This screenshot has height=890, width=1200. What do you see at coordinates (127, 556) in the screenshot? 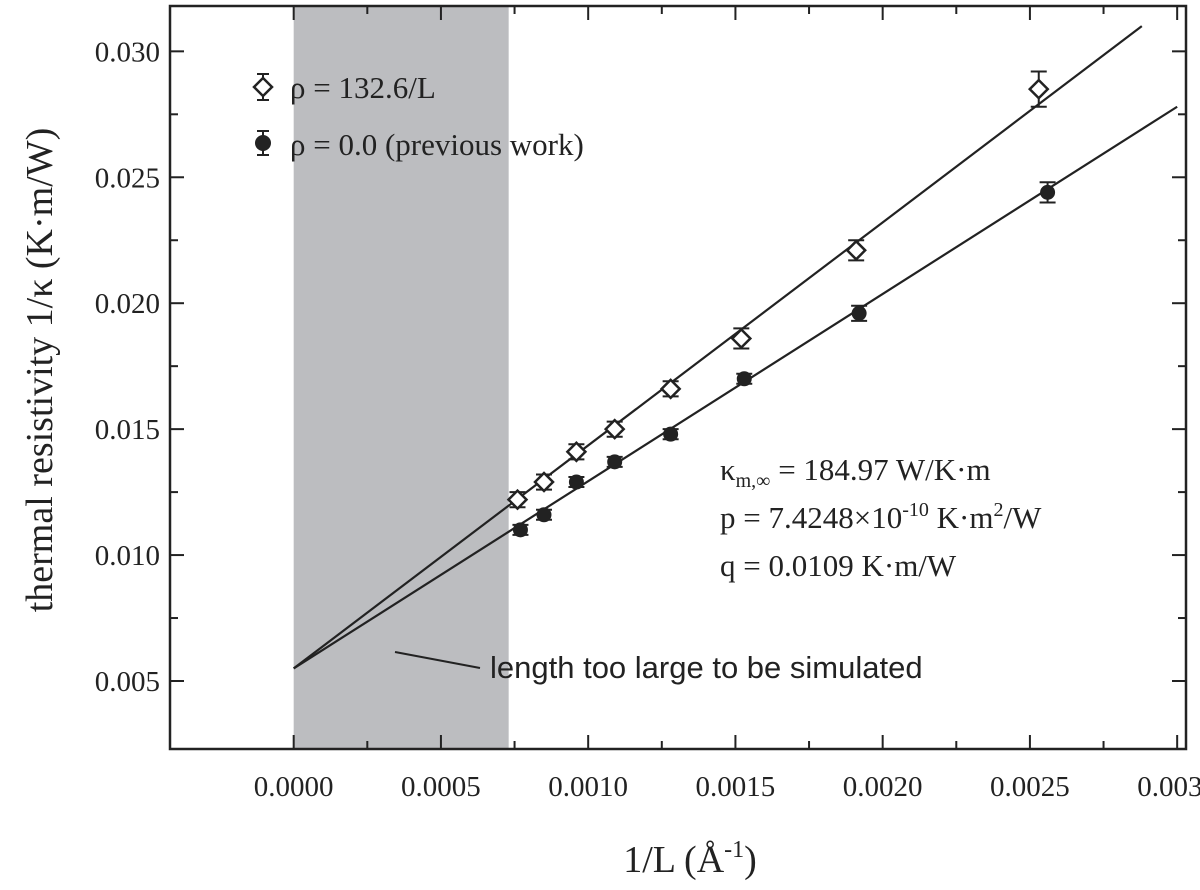
I see `y-tick-label: 0.010` at bounding box center [127, 556].